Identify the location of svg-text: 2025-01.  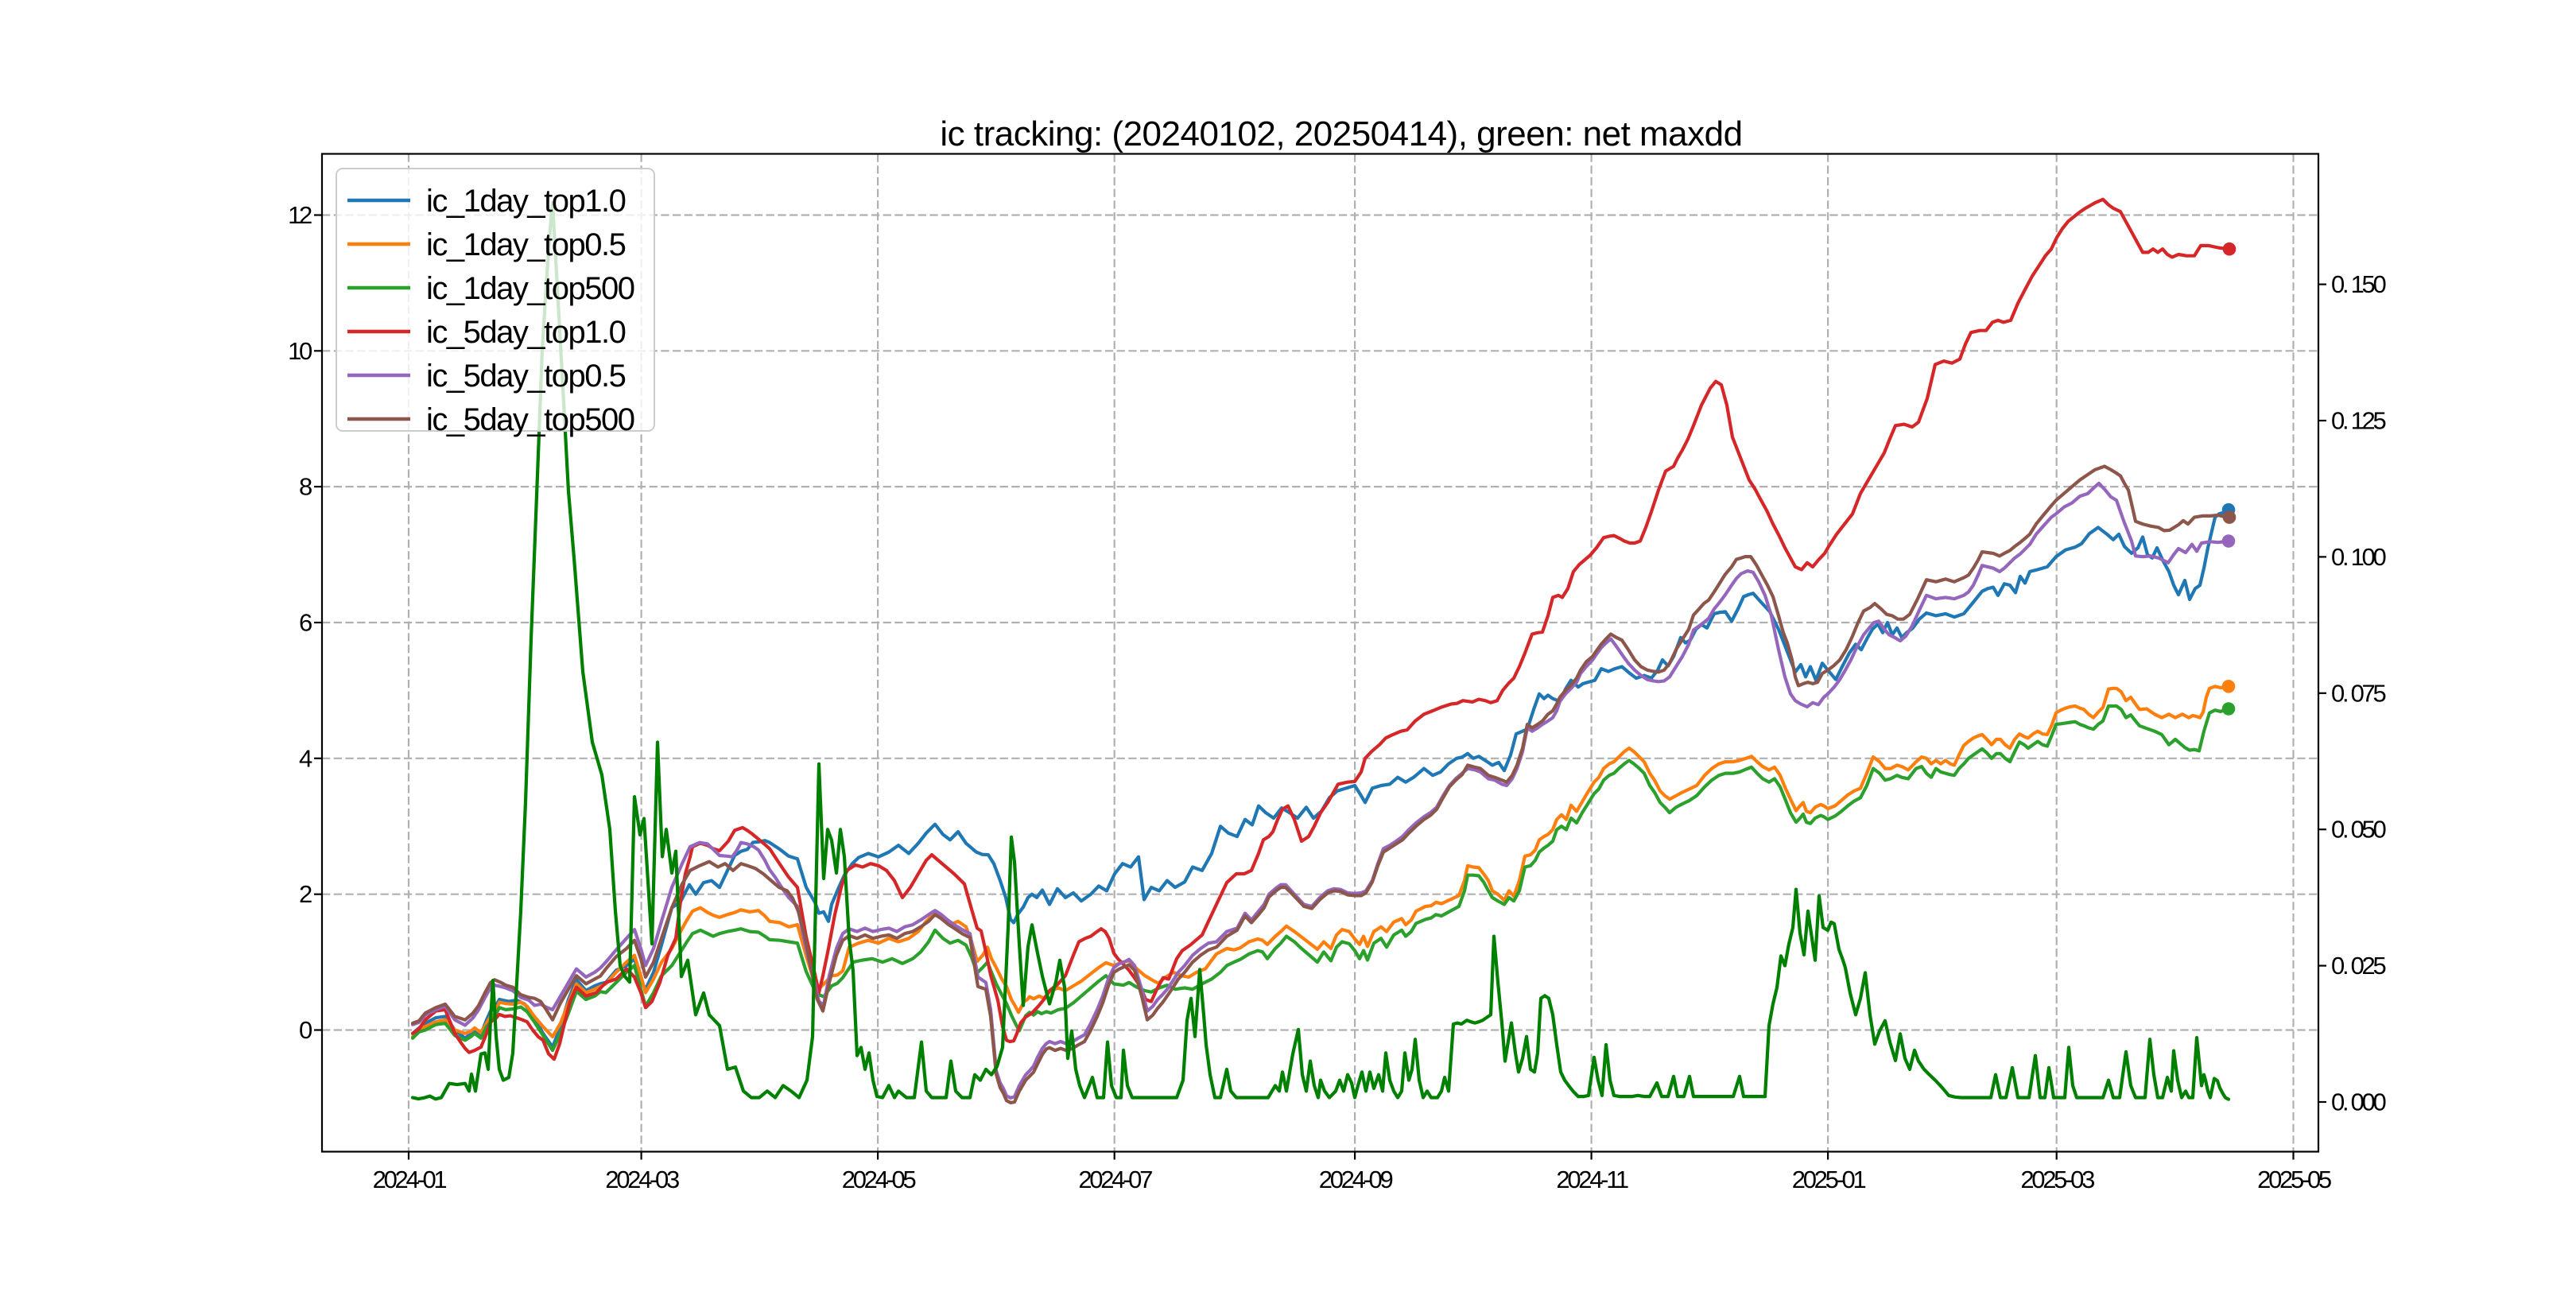
(1829, 1180).